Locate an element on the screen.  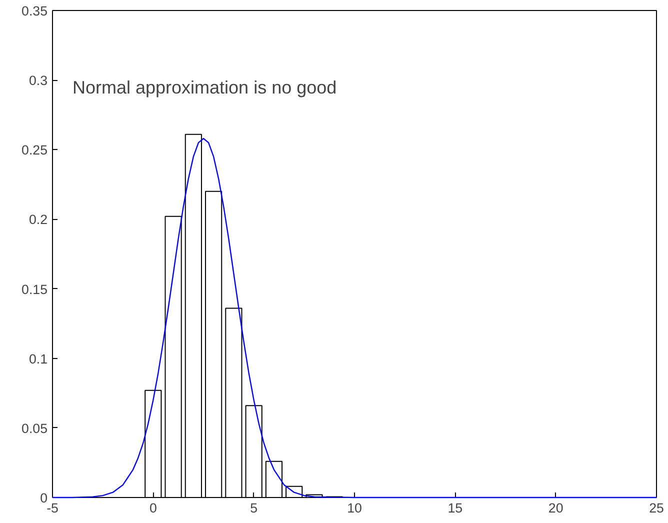
y-tick-label: 0.1 is located at coordinates (38, 358).